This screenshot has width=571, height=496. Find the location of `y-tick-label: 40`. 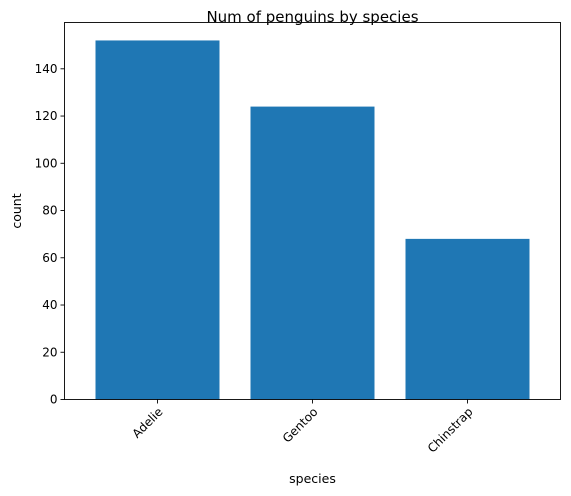

y-tick-label: 40 is located at coordinates (49, 305).